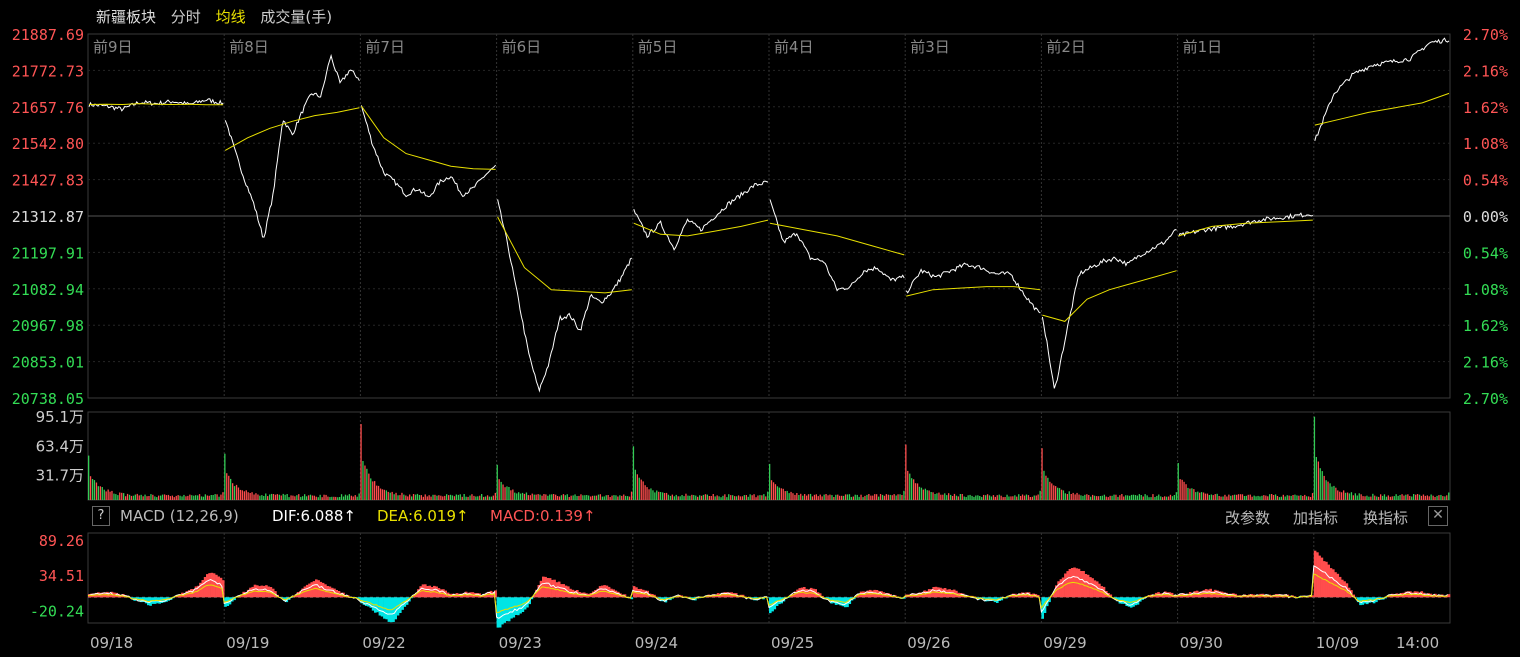 The width and height of the screenshot is (1520, 657). Describe the element at coordinates (230, 17) in the screenshot. I see `tab-junxian: 均线` at that location.